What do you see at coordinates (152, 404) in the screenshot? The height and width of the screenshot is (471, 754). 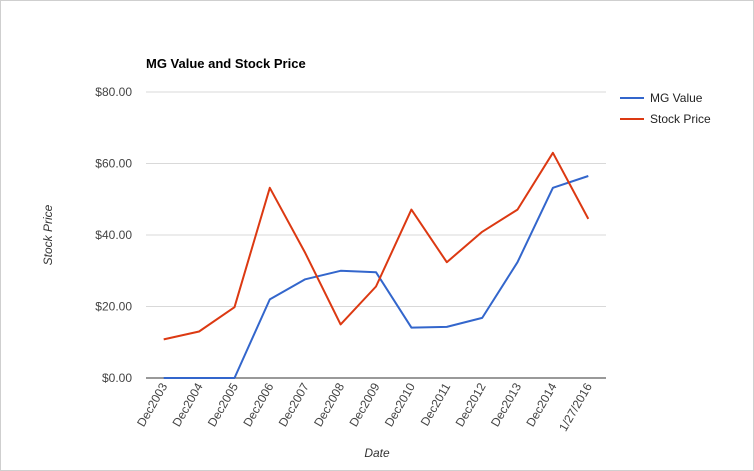 I see `x-tick-label: Dec2003` at bounding box center [152, 404].